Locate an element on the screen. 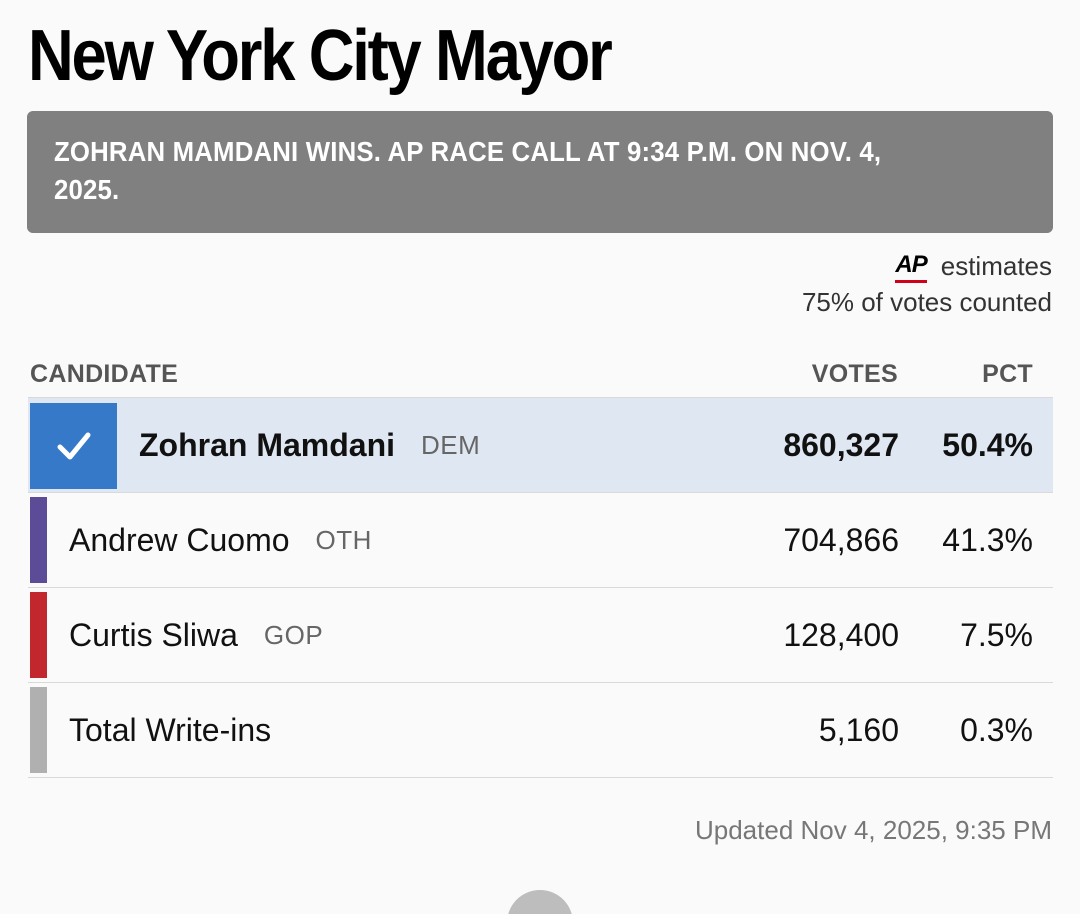 Image resolution: width=1080 pixels, height=914 pixels. table-row: Zohran Mamdani DEM 860,327 50.4% is located at coordinates (540, 445).